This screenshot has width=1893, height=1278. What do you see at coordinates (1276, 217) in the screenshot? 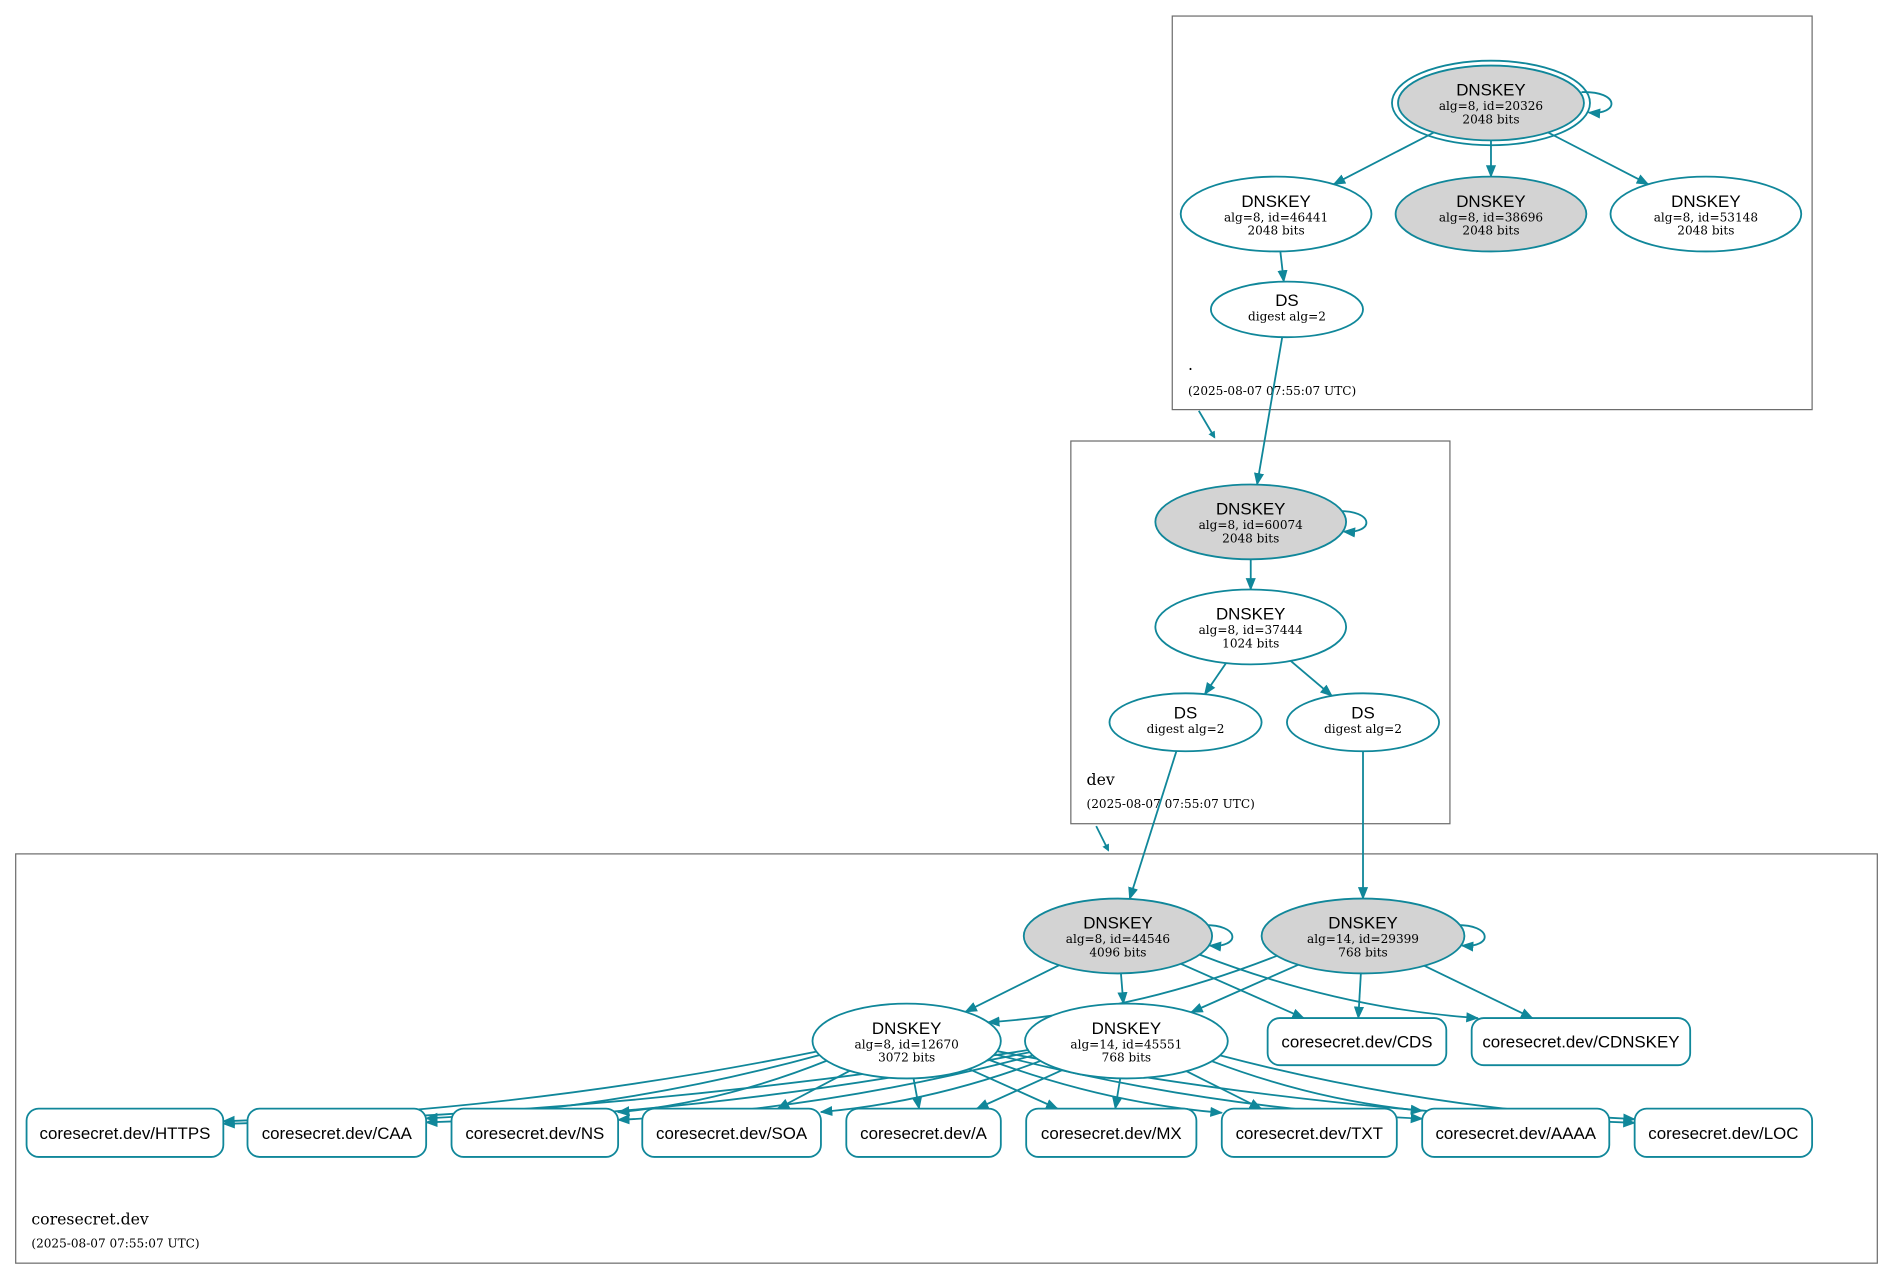
I see `node-detail: alg=8, id=46441` at bounding box center [1276, 217].